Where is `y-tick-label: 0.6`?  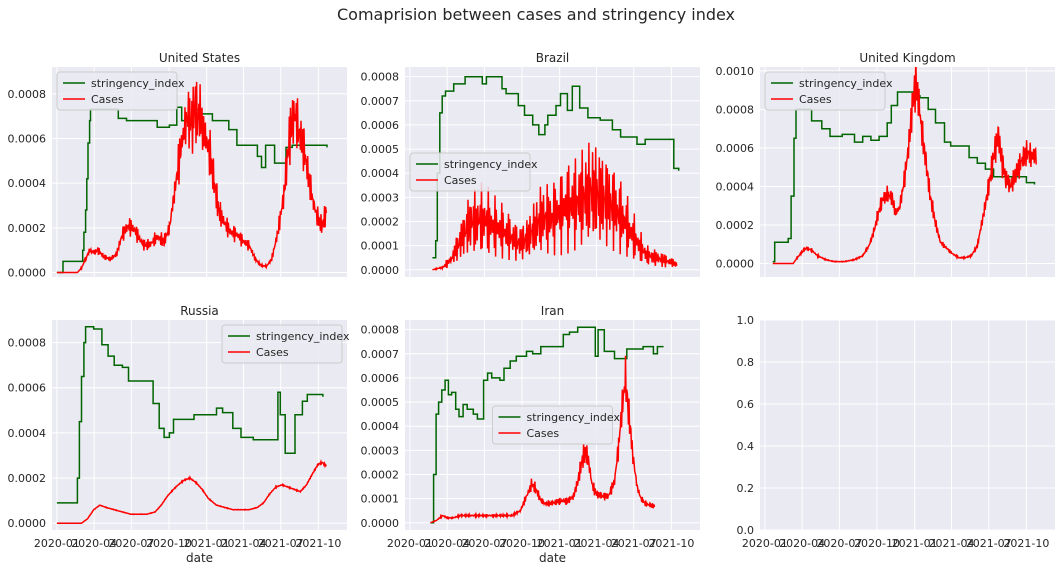 y-tick-label: 0.6 is located at coordinates (746, 404).